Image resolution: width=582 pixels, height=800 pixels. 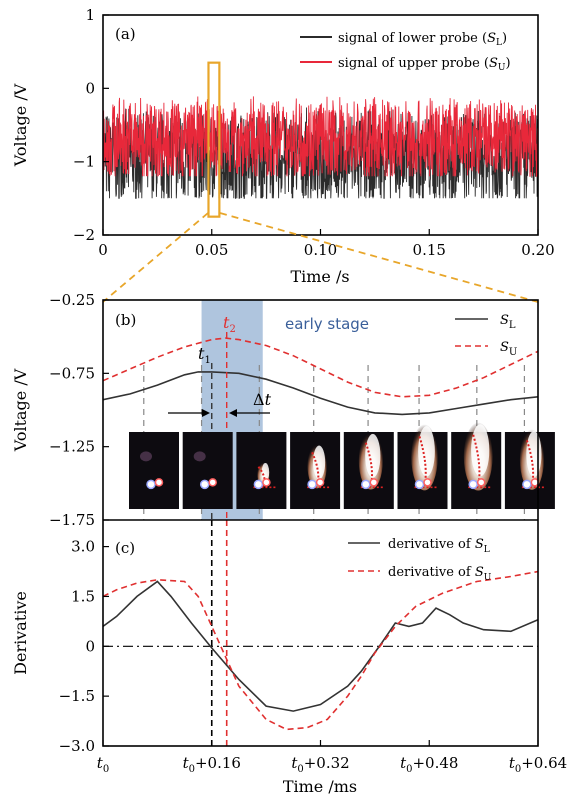 What do you see at coordinates (420, 560) in the screenshot?
I see `panel-c-legend: derivative of SL derivative of SU` at bounding box center [420, 560].